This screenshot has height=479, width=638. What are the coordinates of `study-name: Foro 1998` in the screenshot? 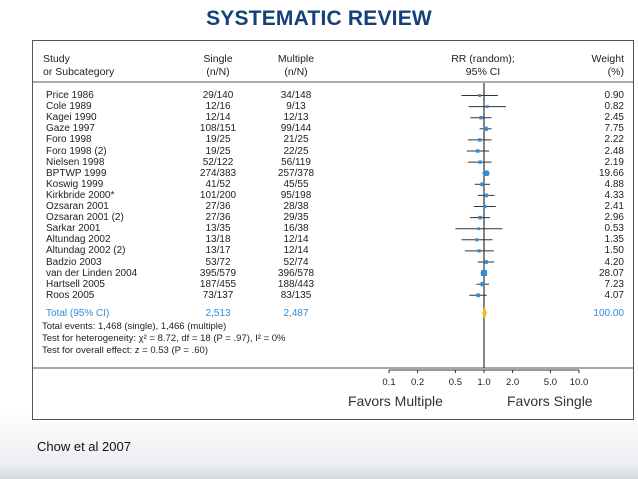 It's located at (69, 140).